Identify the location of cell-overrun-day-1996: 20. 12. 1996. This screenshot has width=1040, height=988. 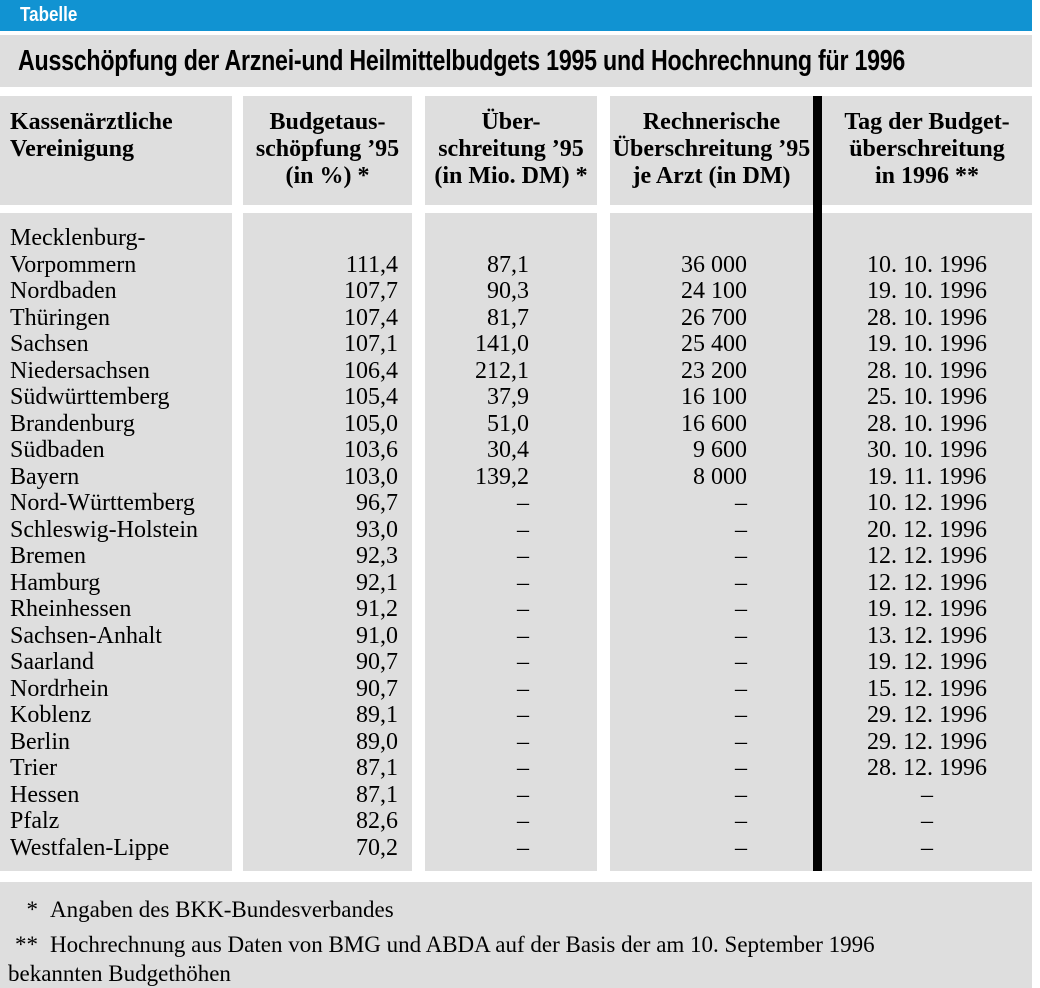
(927, 529).